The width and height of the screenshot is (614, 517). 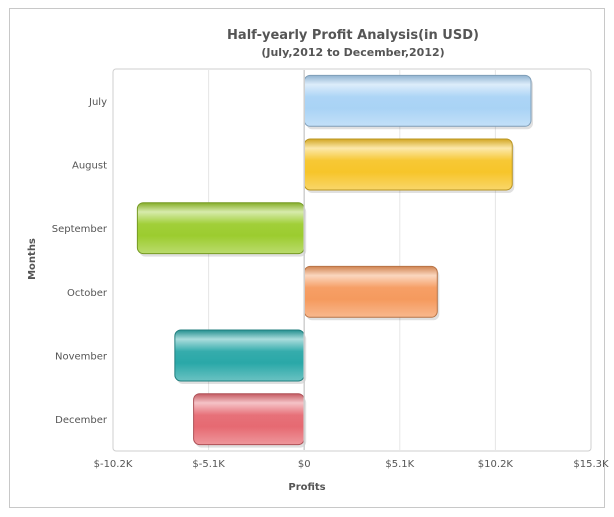 What do you see at coordinates (353, 35) in the screenshot?
I see `chart-title: Half-yearly Profit Analysis(in USD)` at bounding box center [353, 35].